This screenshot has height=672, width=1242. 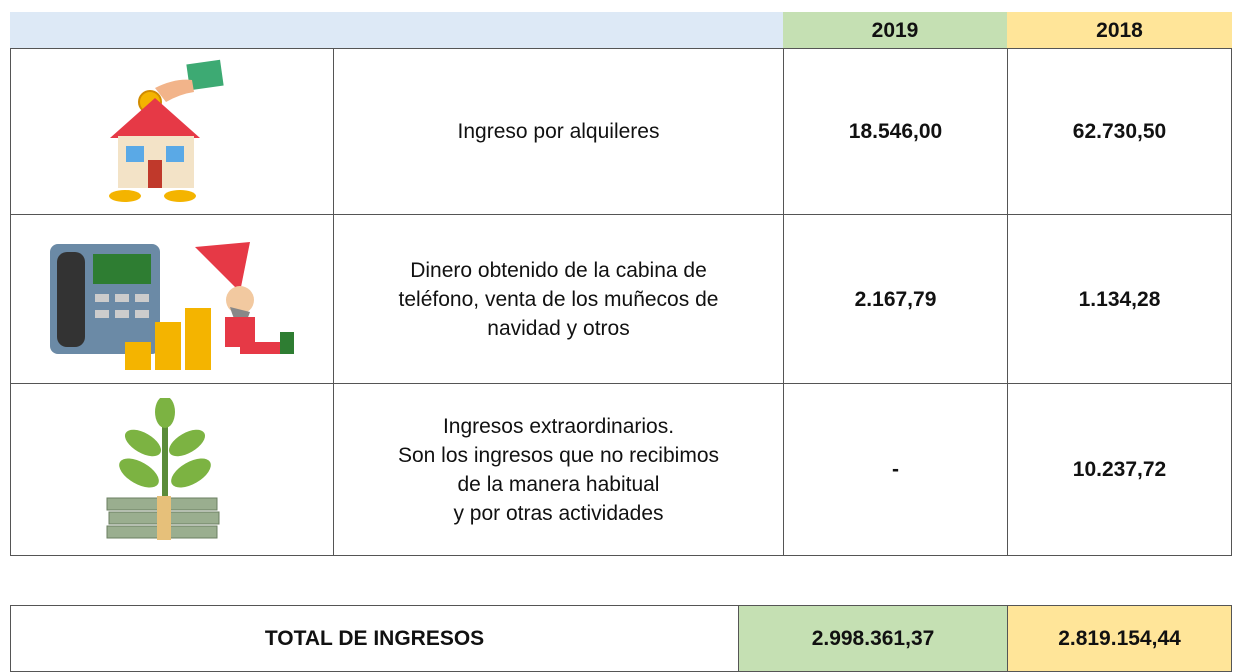 I want to click on value-2018: 10.237,72, so click(x=1119, y=469).